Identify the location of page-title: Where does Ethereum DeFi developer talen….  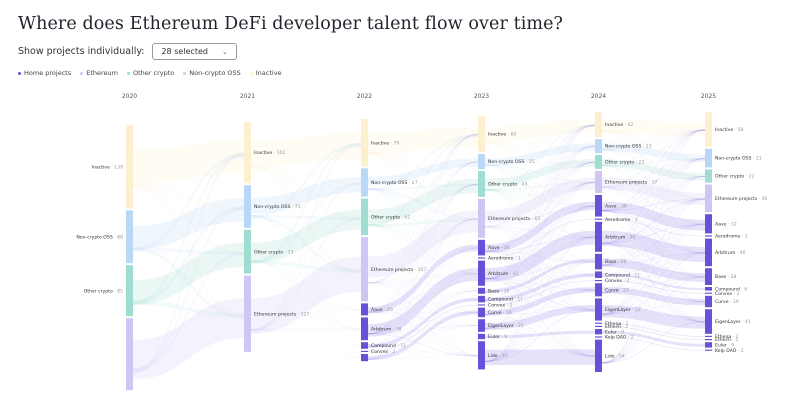
(291, 24).